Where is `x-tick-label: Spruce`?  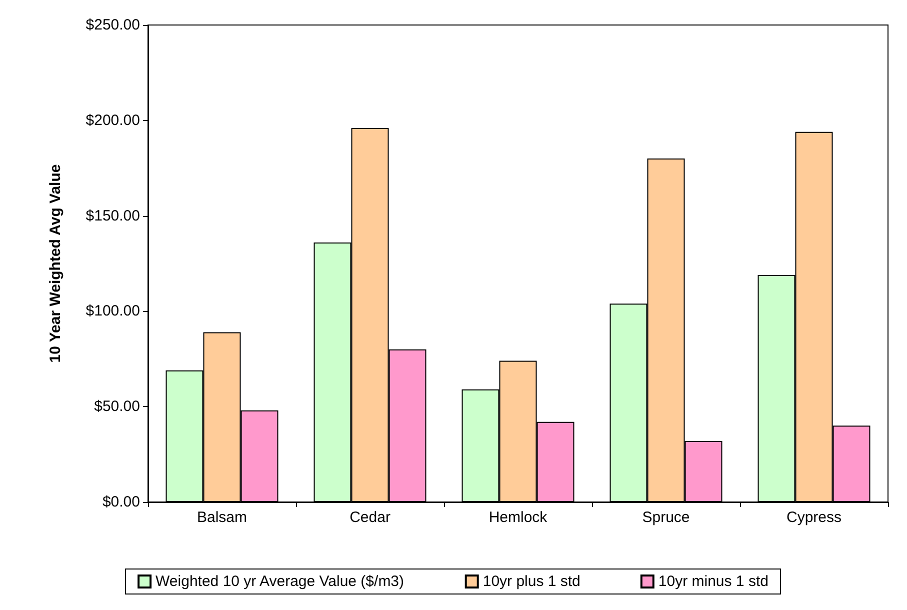
x-tick-label: Spruce is located at coordinates (666, 517).